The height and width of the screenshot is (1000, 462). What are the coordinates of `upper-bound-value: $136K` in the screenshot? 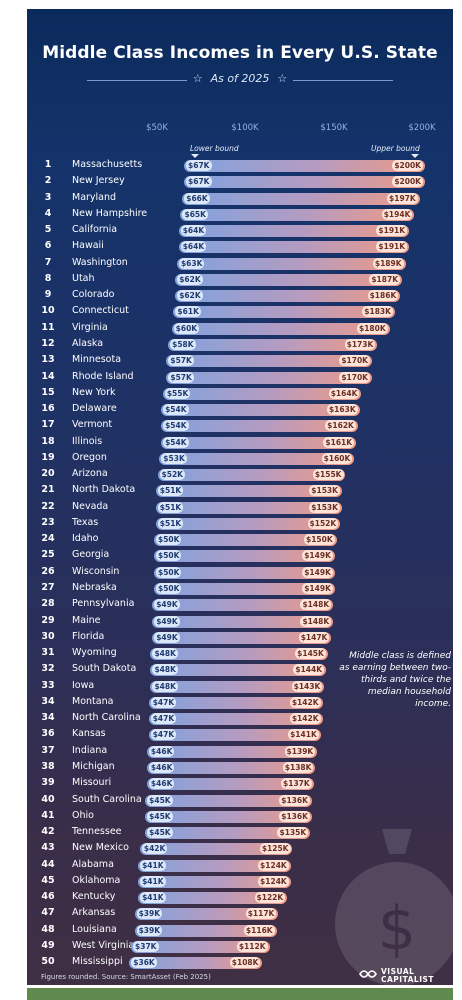 It's located at (294, 800).